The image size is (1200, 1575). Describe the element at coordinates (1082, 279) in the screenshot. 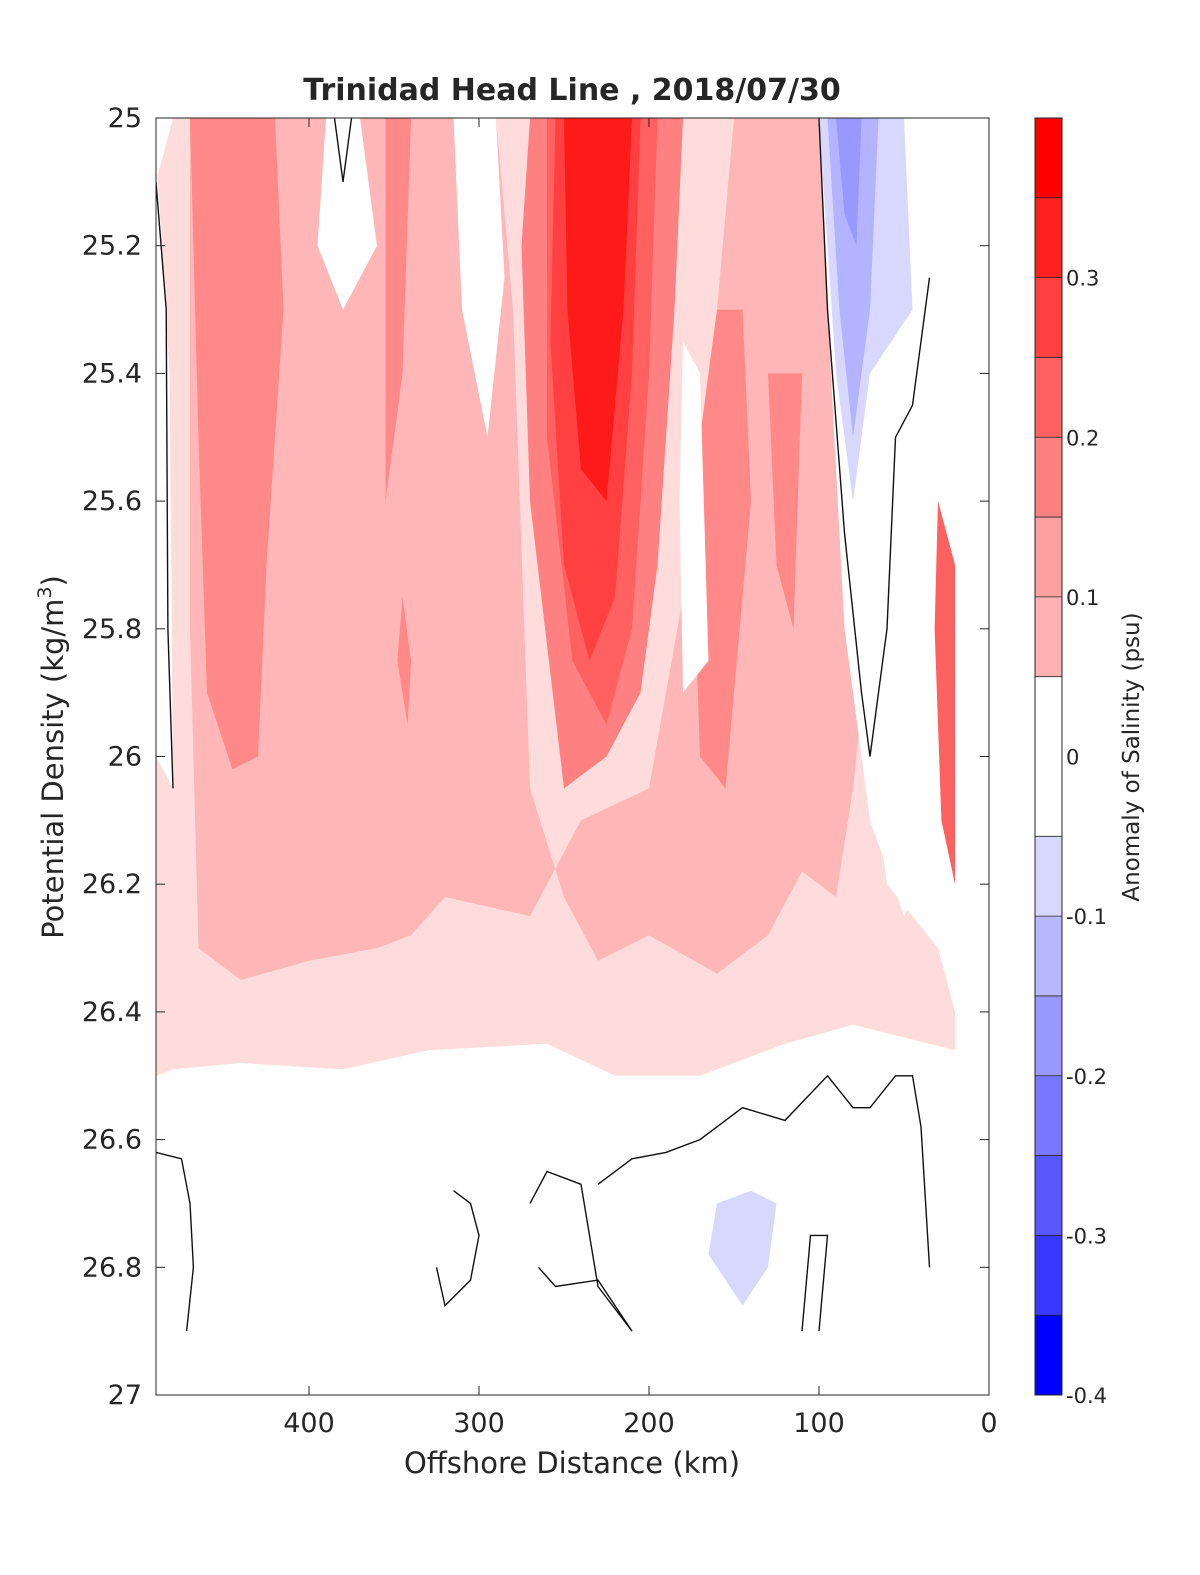

I see `colorbar-tick-label-0: 0.3` at that location.